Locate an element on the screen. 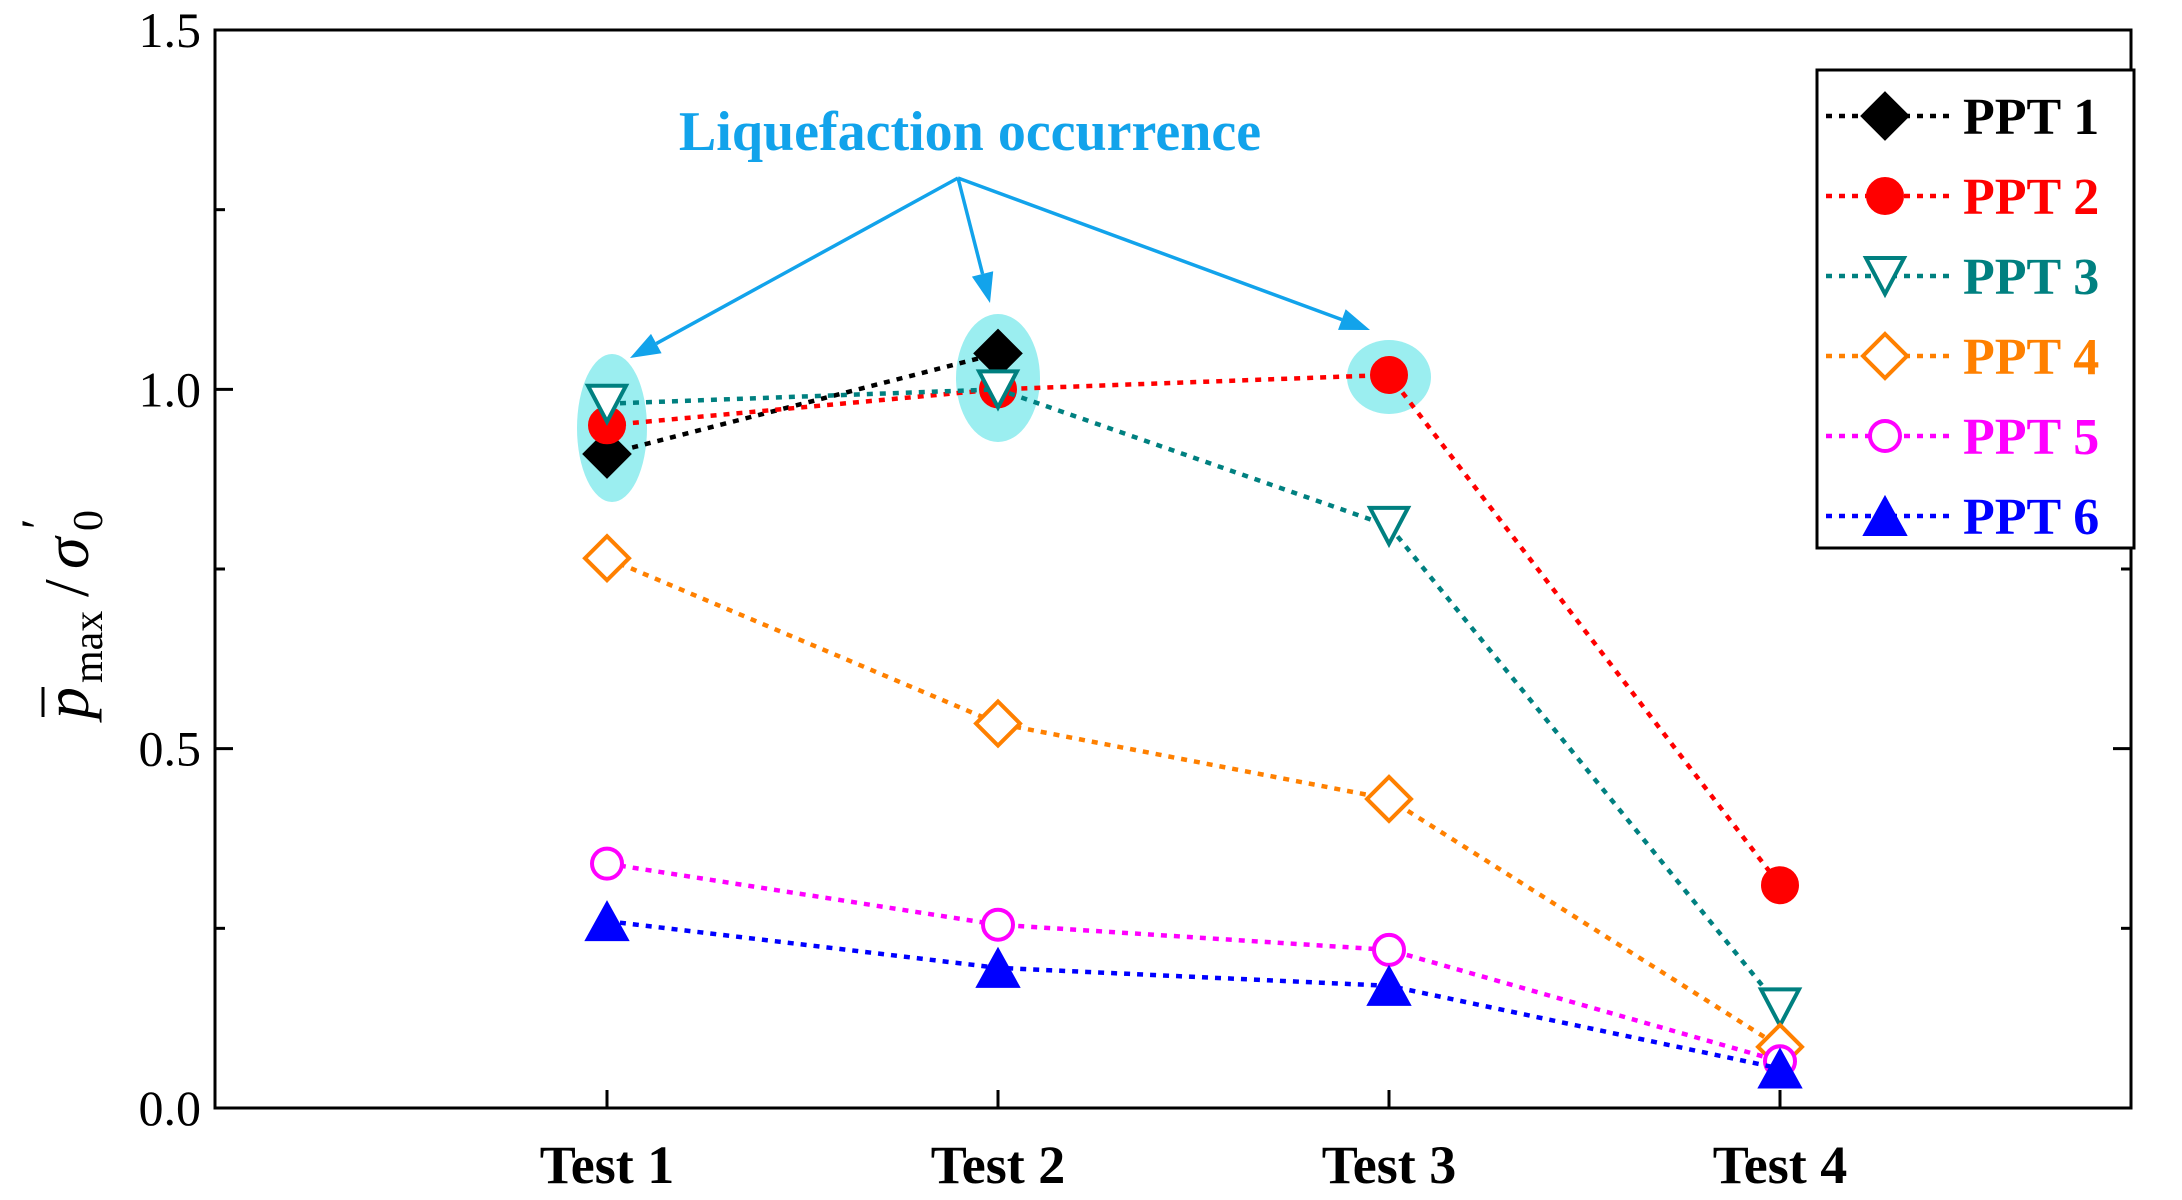 The width and height of the screenshot is (2182, 1200). y-label-denom-sub: 0 is located at coordinates (89, 520).